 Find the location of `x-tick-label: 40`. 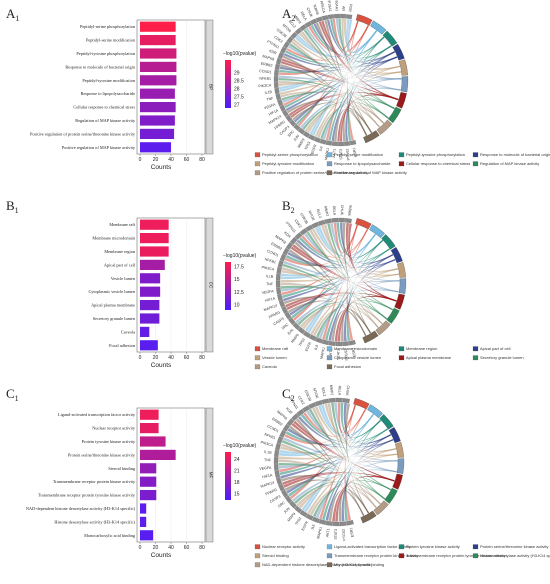

x-tick-label: 40 is located at coordinates (171, 548).